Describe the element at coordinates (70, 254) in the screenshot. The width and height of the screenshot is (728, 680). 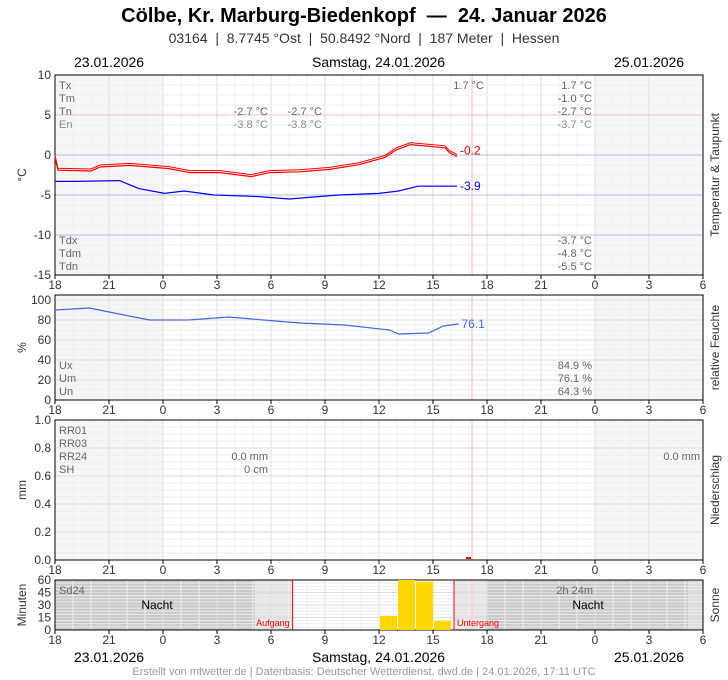
I see `stat-label: Tdm` at that location.